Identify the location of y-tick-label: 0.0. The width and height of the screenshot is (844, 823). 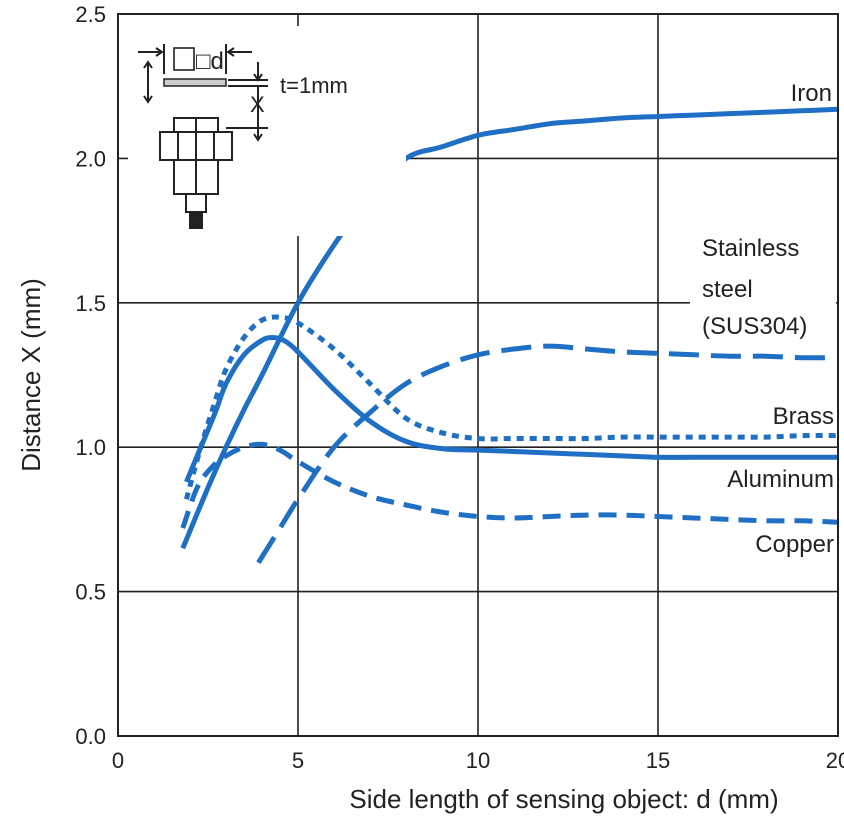
(90, 736).